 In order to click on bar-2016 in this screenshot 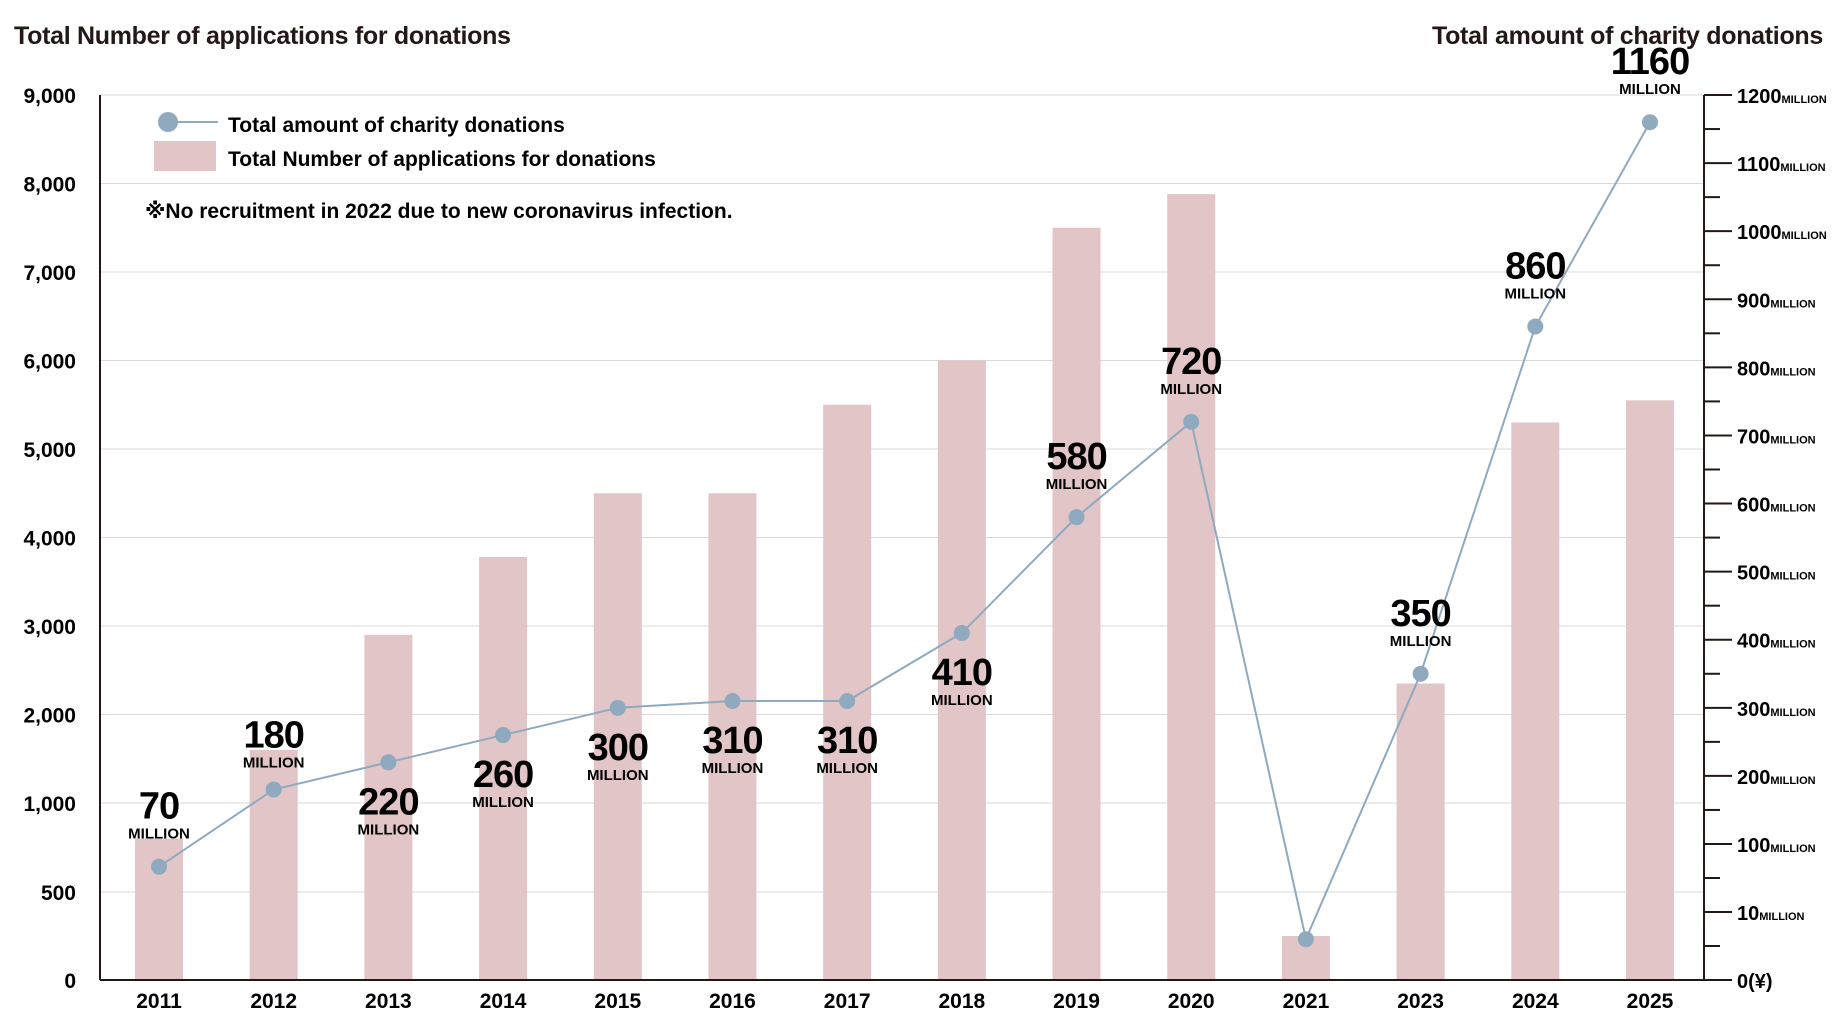, I will do `click(732, 736)`.